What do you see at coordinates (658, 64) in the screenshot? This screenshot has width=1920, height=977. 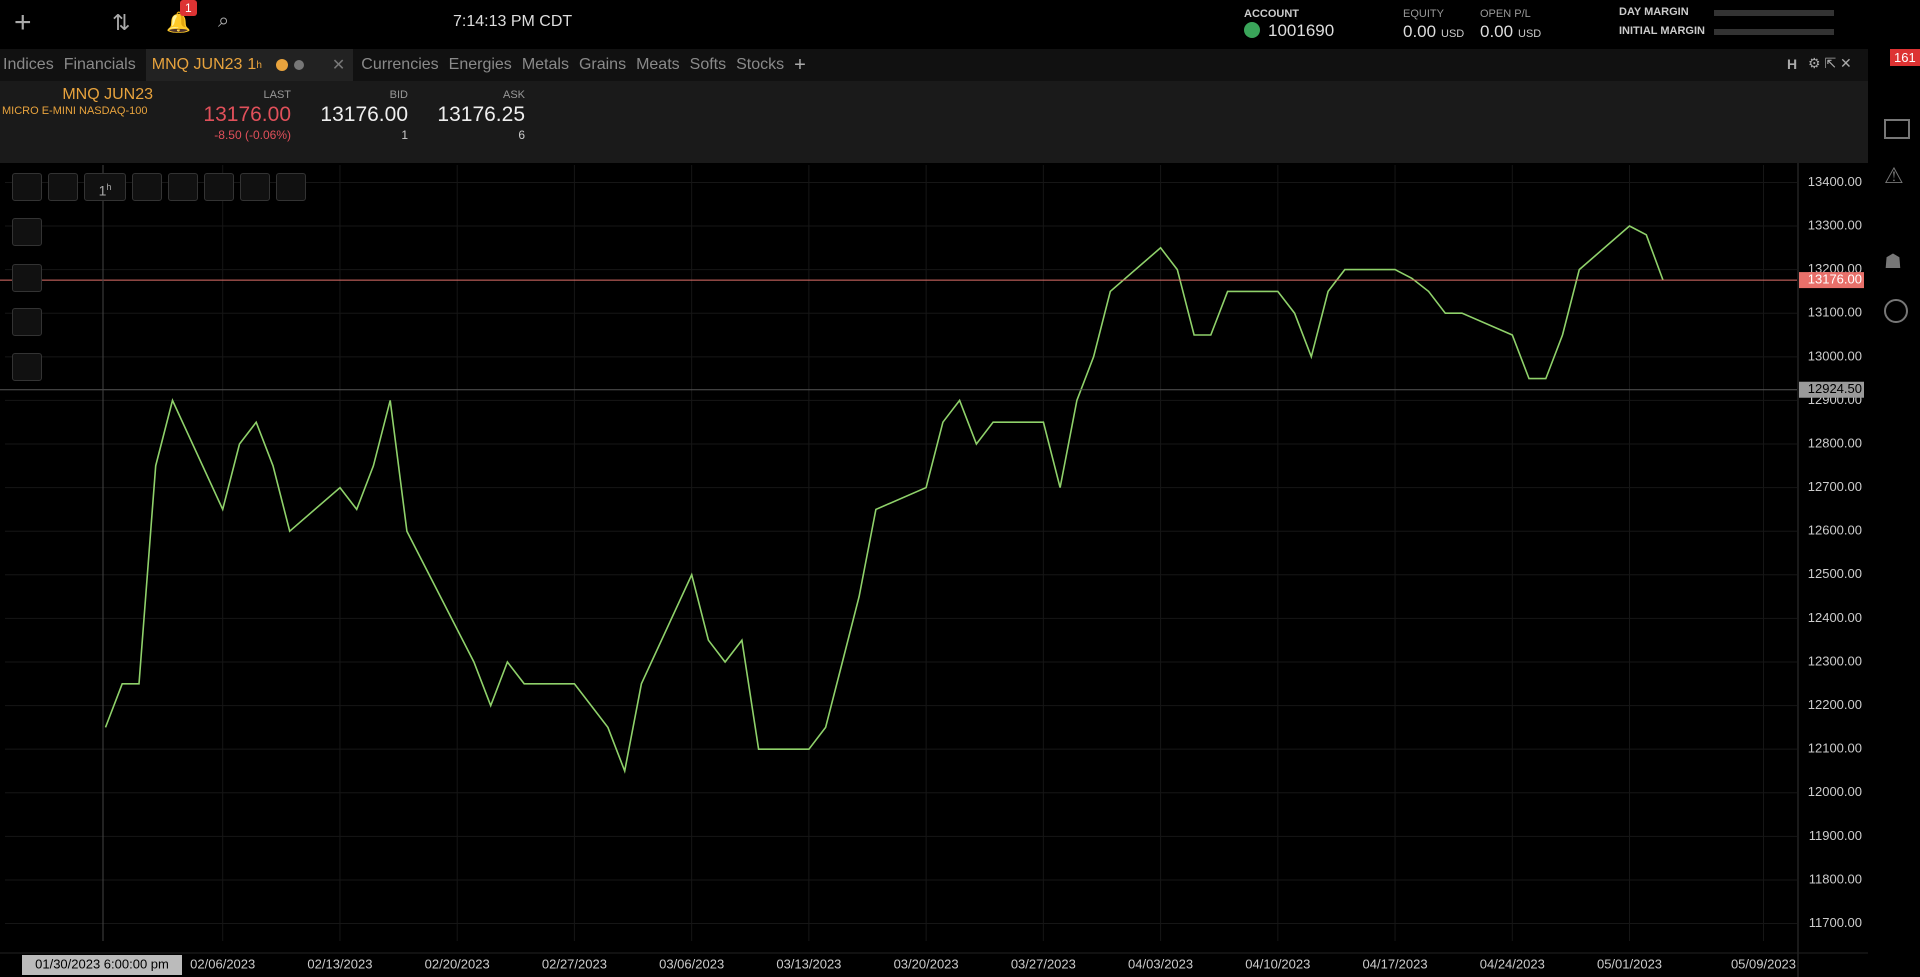 I see `tab: Meats` at bounding box center [658, 64].